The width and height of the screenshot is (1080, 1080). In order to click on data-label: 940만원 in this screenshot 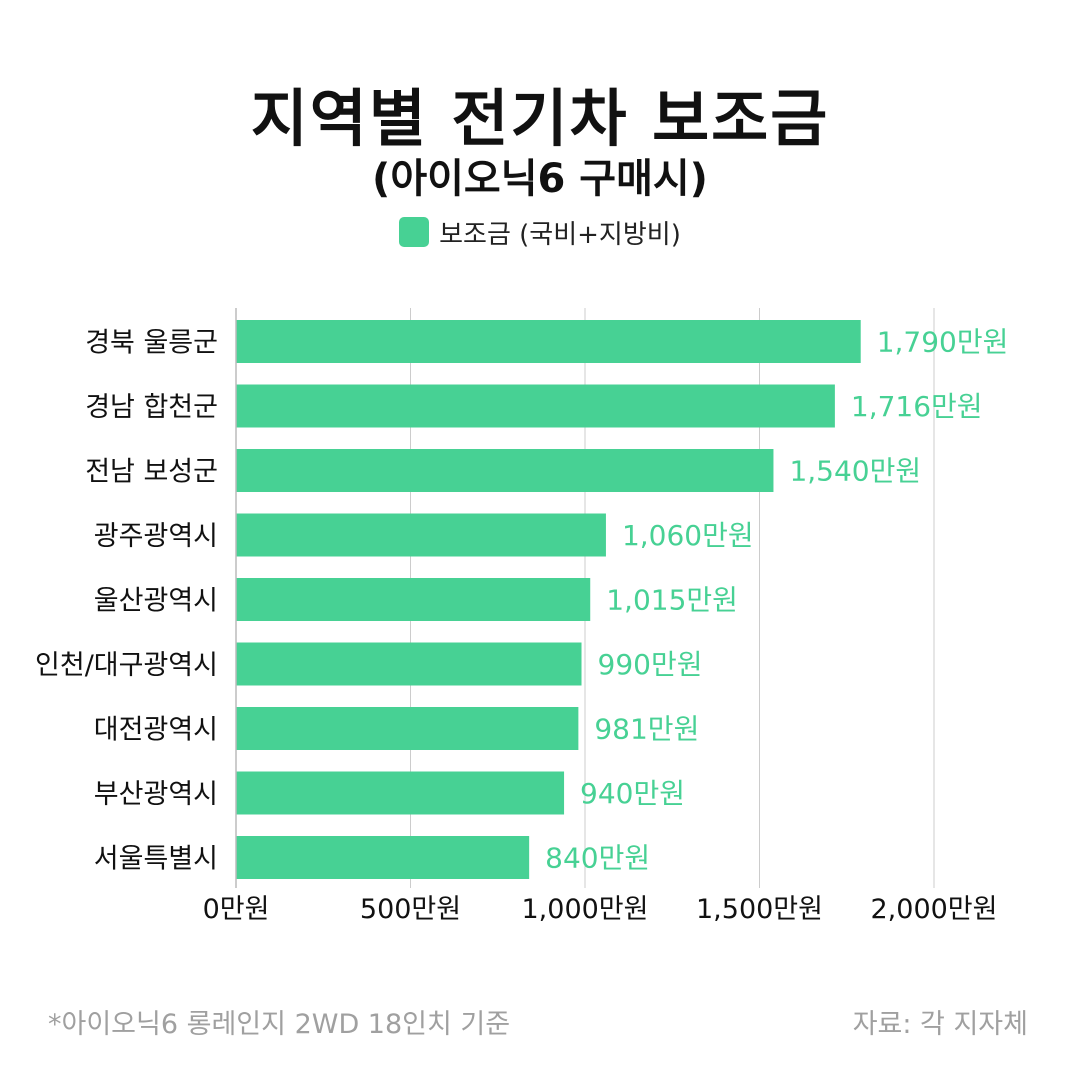, I will do `click(632, 793)`.